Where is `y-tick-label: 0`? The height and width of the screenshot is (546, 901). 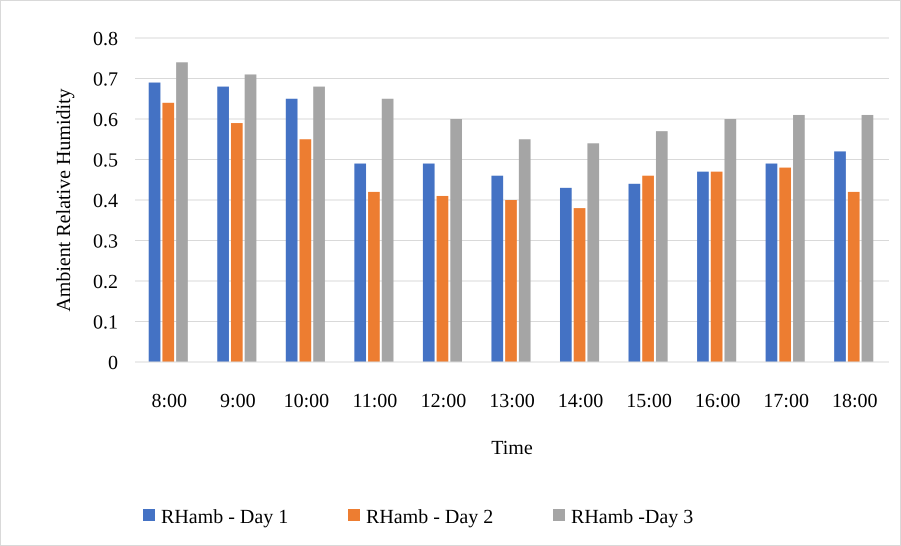 y-tick-label: 0 is located at coordinates (113, 363).